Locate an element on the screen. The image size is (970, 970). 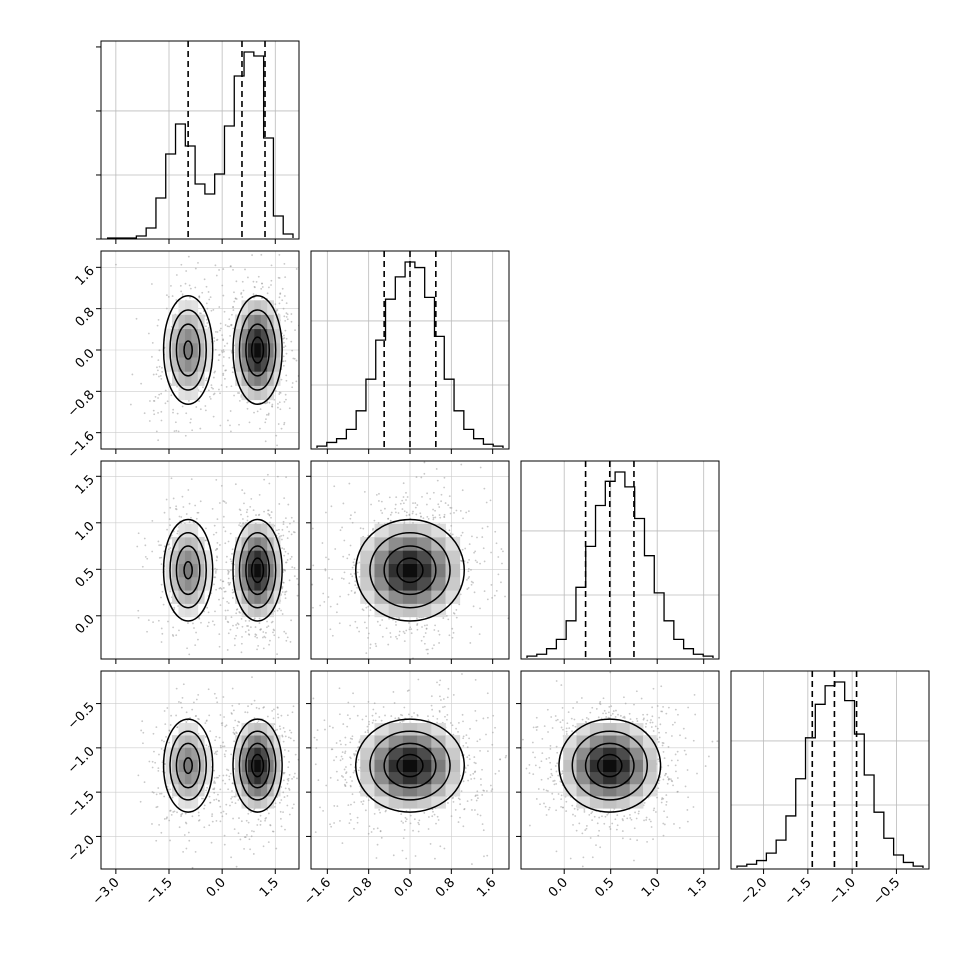
x-tick-label: 0.0 is located at coordinates (216, 887).